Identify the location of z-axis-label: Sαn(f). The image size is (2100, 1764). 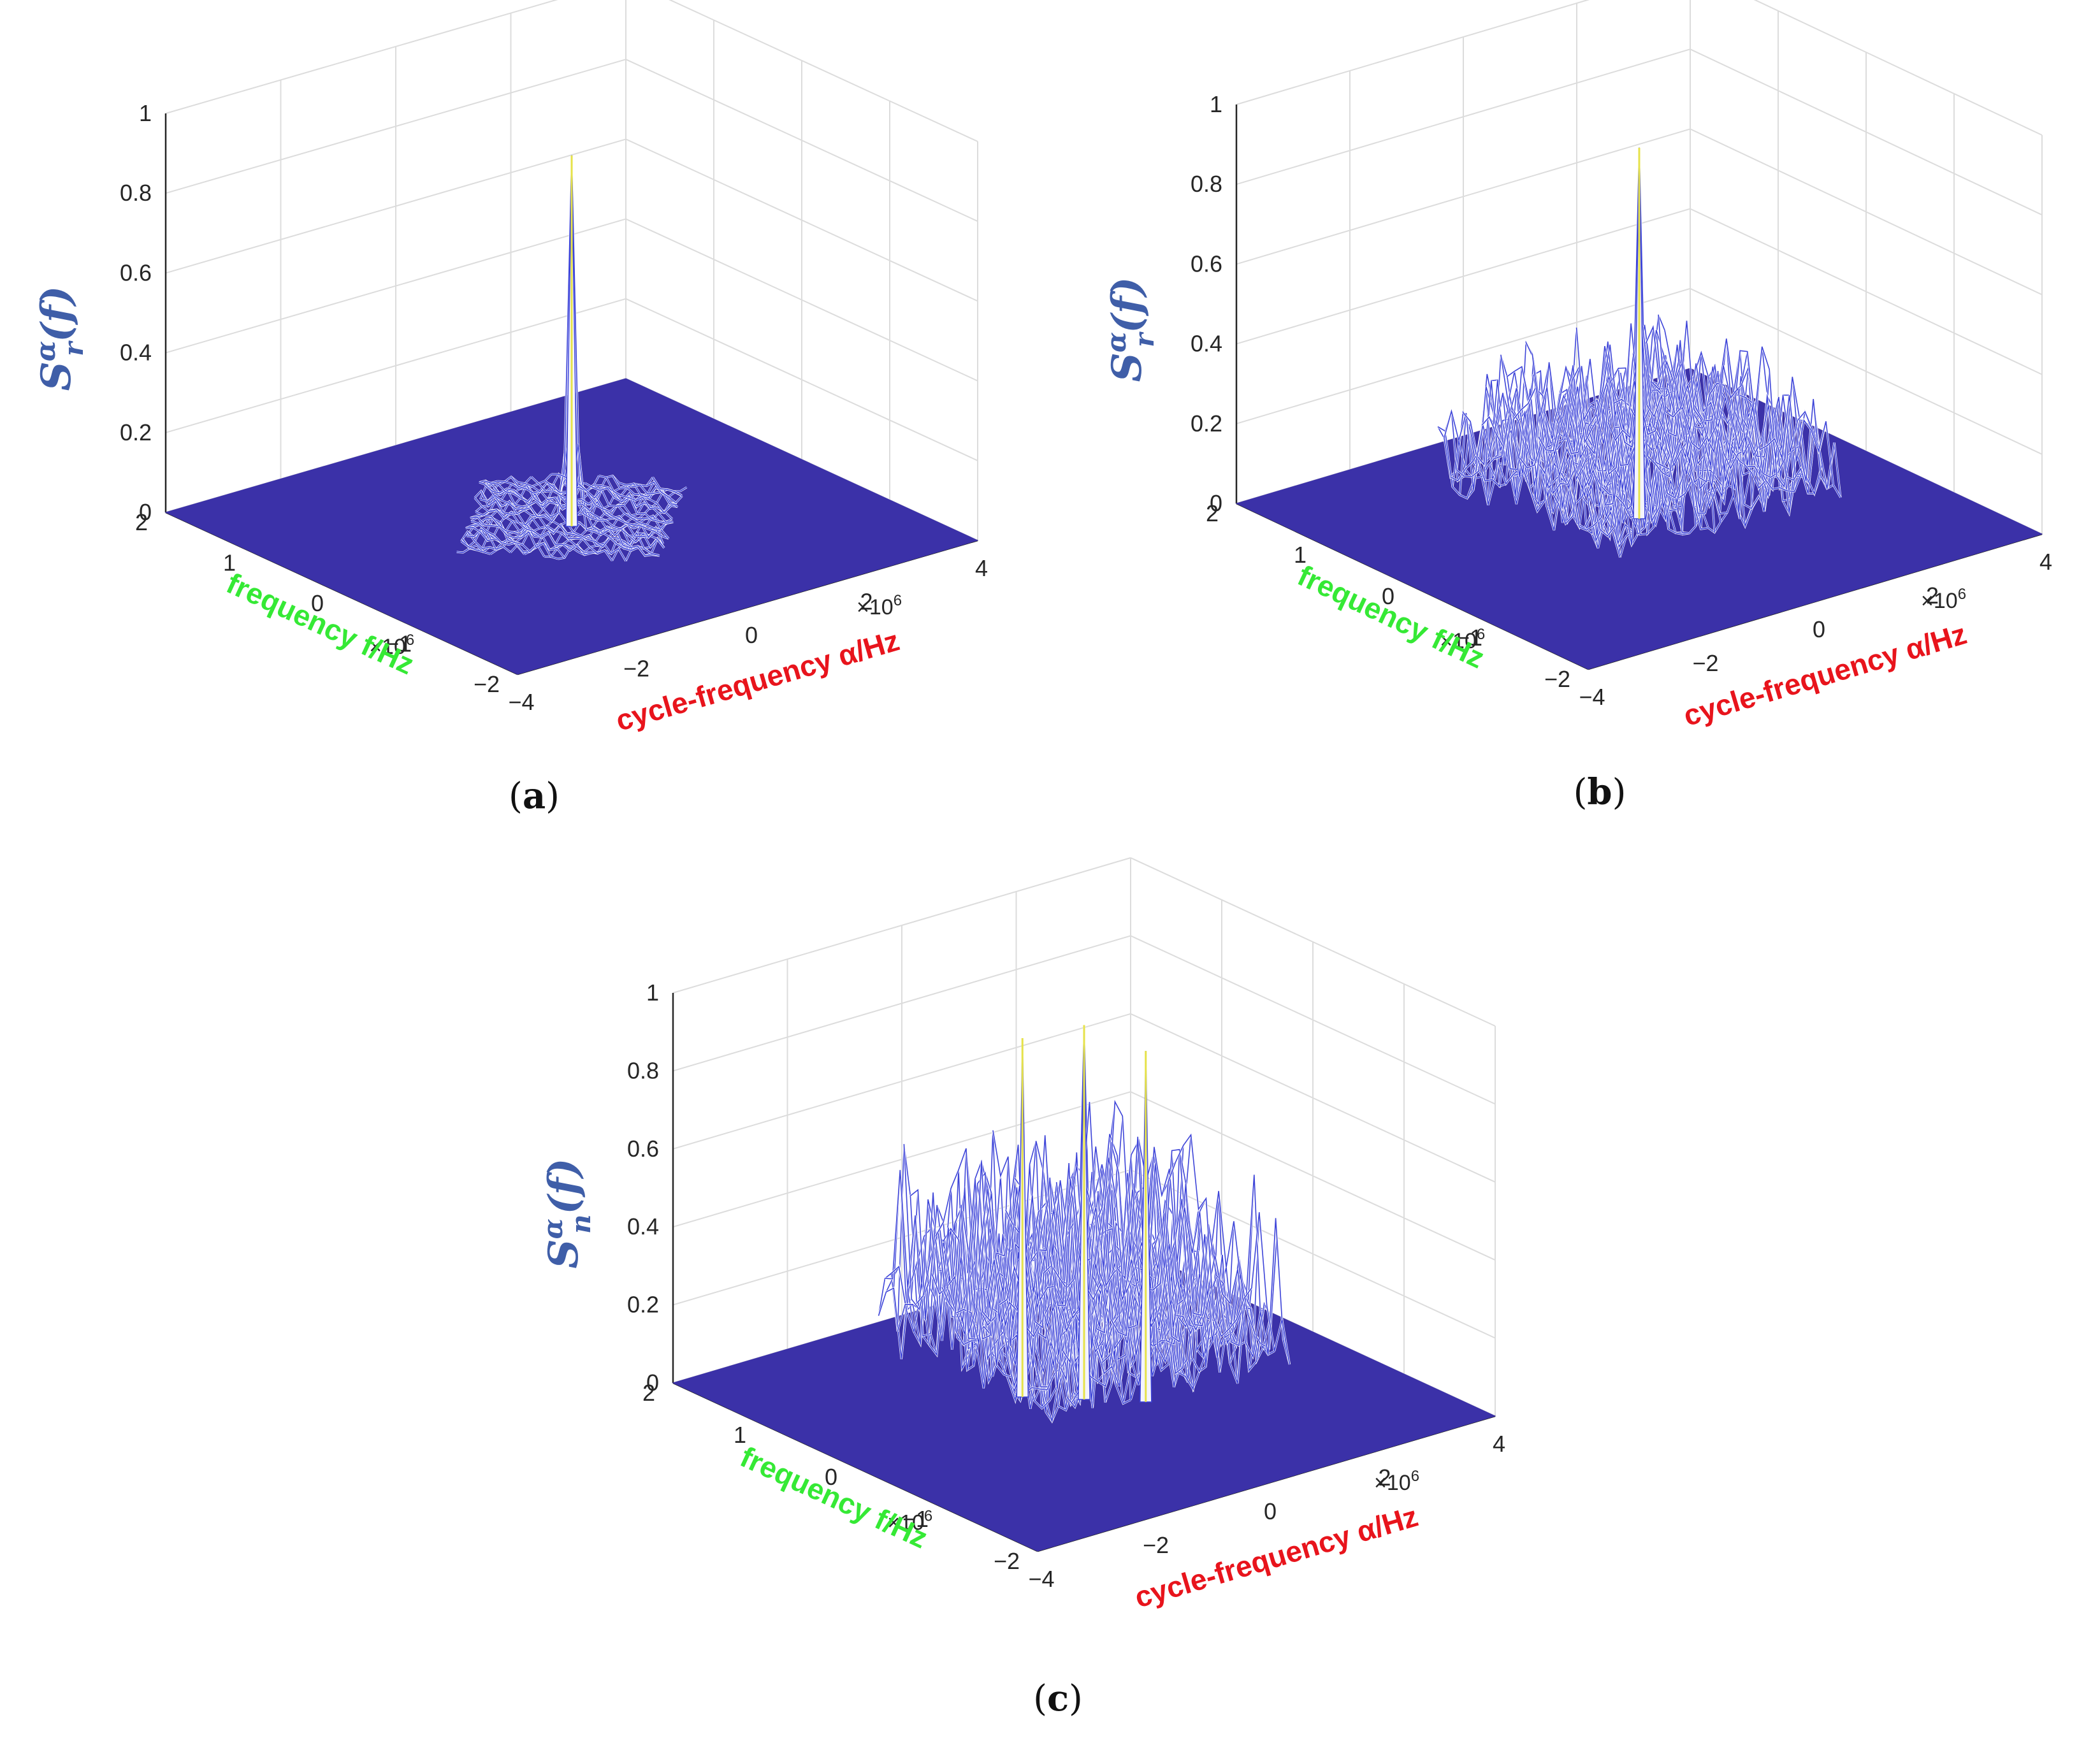
(567, 1213).